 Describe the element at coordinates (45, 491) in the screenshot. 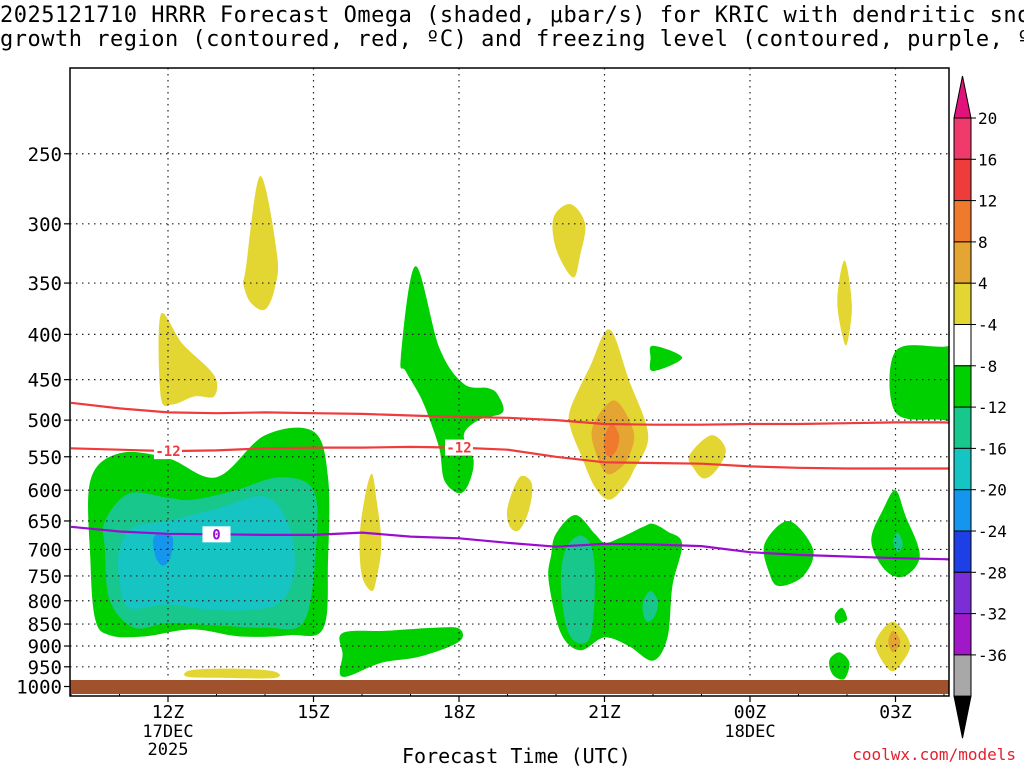

I see `ytick-label-600: 600` at that location.